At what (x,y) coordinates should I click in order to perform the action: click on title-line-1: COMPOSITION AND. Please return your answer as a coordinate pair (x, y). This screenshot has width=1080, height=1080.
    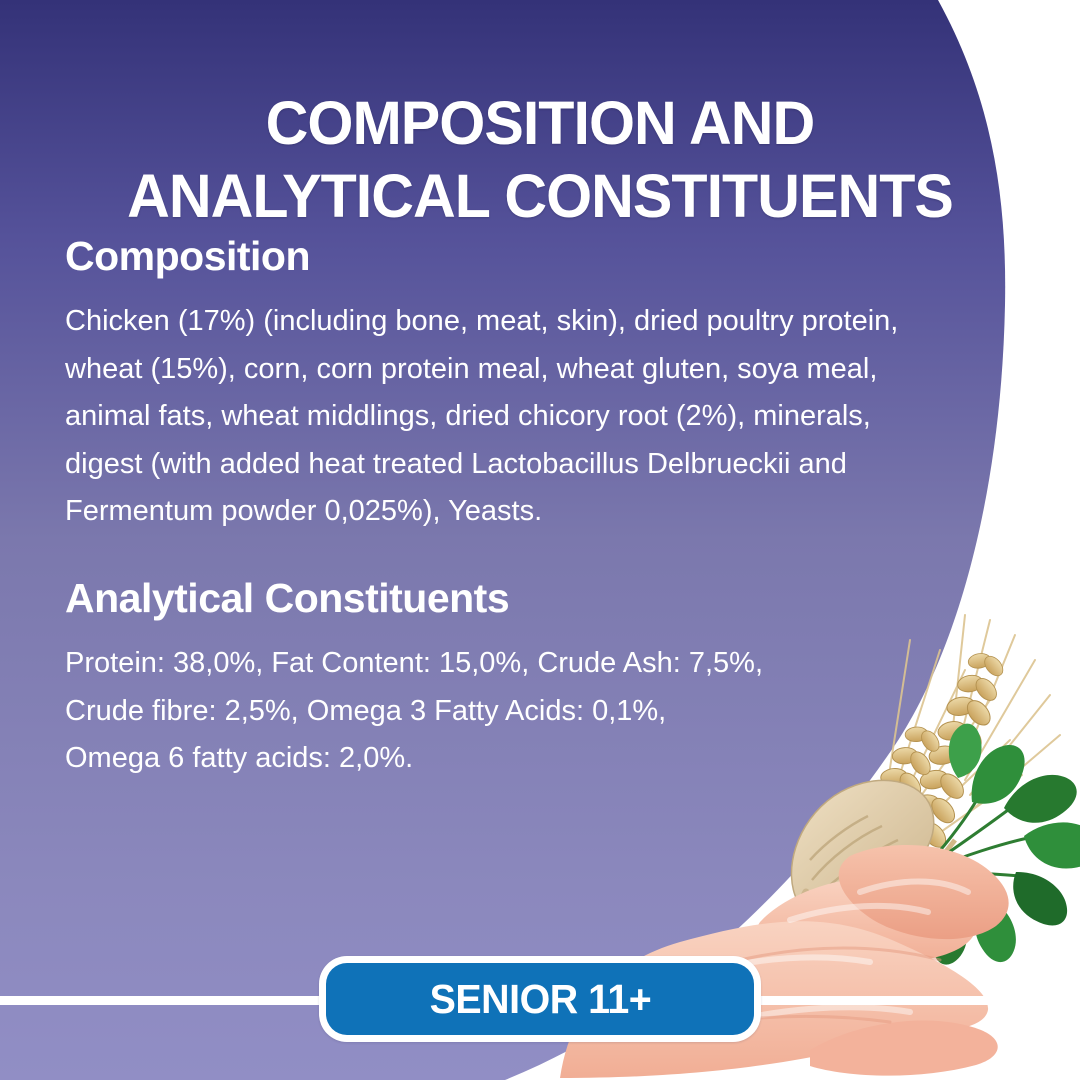
    Looking at the image, I should click on (540, 122).